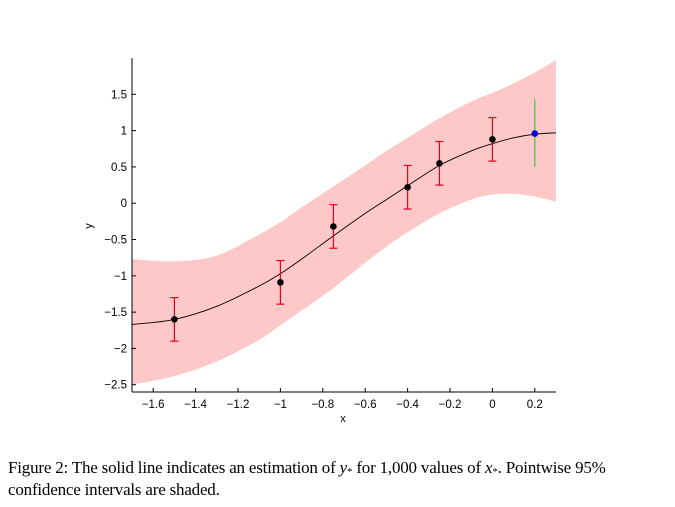  I want to click on x-tick-label: −1.2, so click(238, 405).